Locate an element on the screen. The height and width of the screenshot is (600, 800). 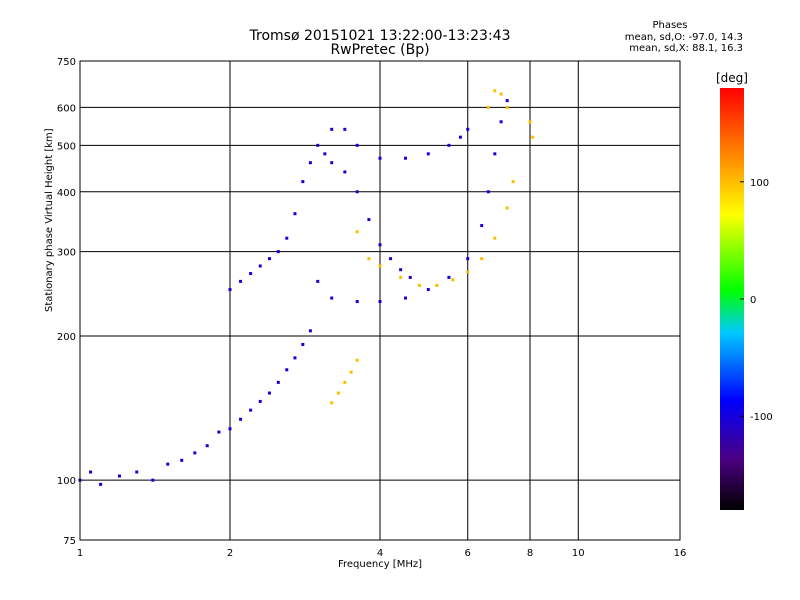
y-axis-ticks: 75 100 200 300 400 500 600 750 is located at coordinates (66, 302).